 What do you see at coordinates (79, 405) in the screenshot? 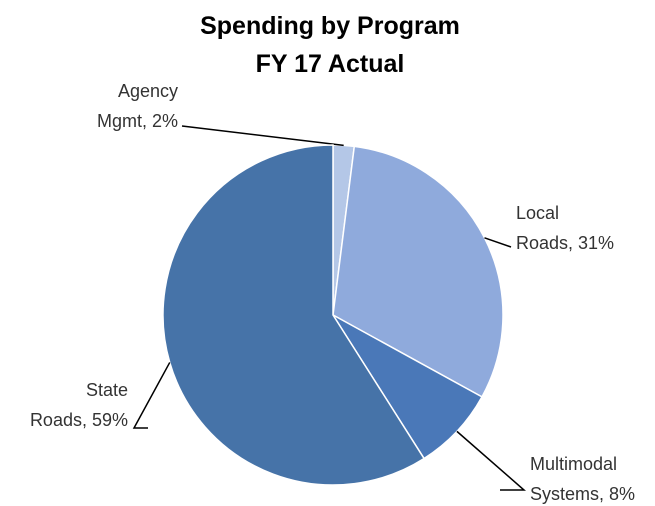
I see `data-label: State Roads, 59%` at bounding box center [79, 405].